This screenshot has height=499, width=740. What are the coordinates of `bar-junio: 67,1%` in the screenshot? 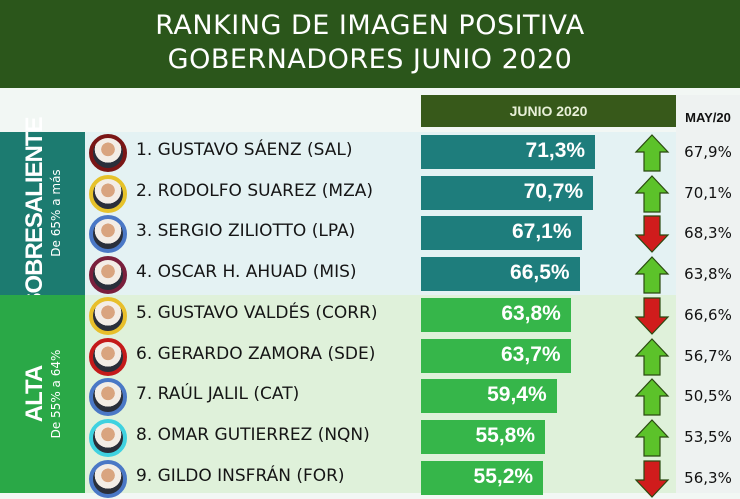 It's located at (501, 233).